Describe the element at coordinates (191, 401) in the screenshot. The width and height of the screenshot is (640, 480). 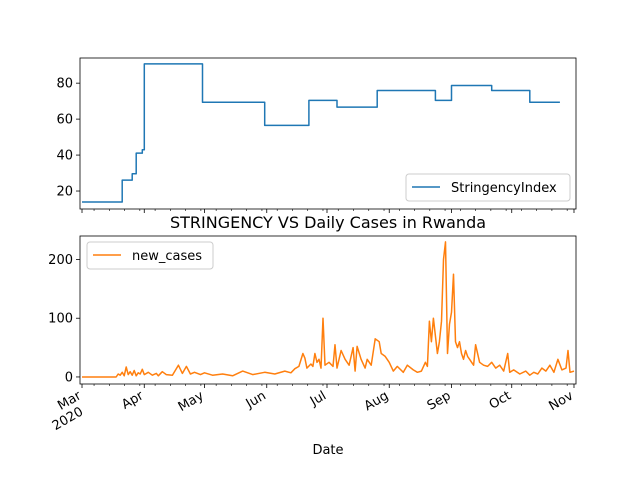
I see `x-tick-label: May` at that location.